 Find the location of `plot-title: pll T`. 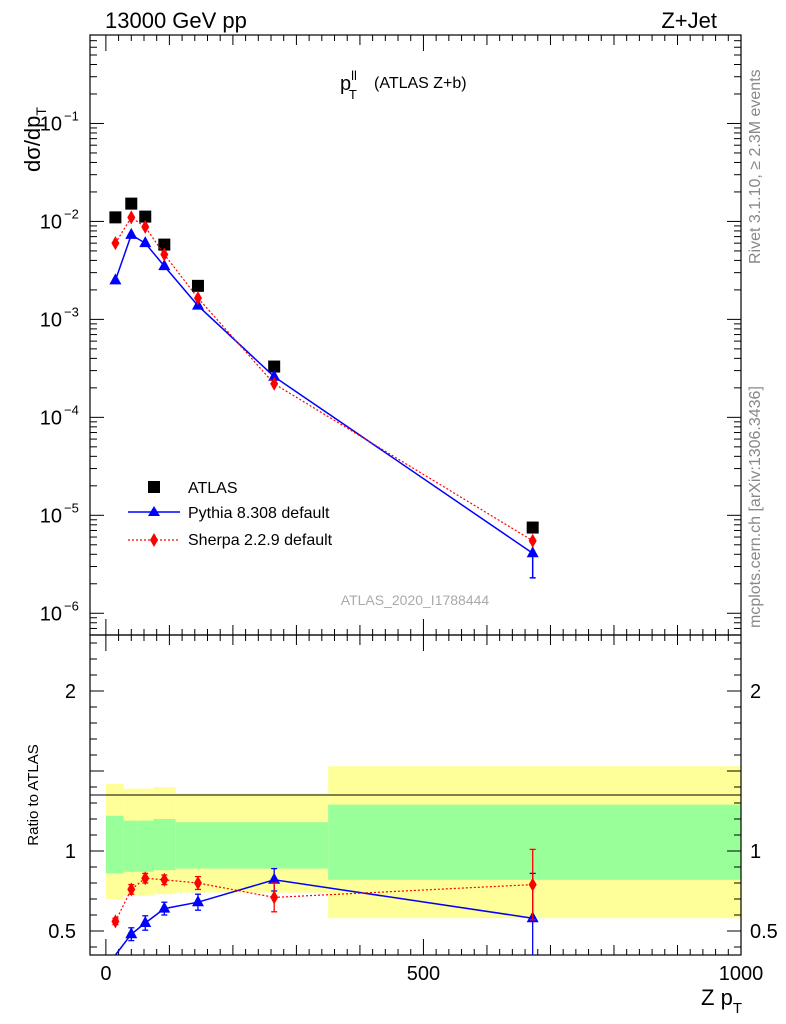

plot-title: pll T is located at coordinates (348, 85).